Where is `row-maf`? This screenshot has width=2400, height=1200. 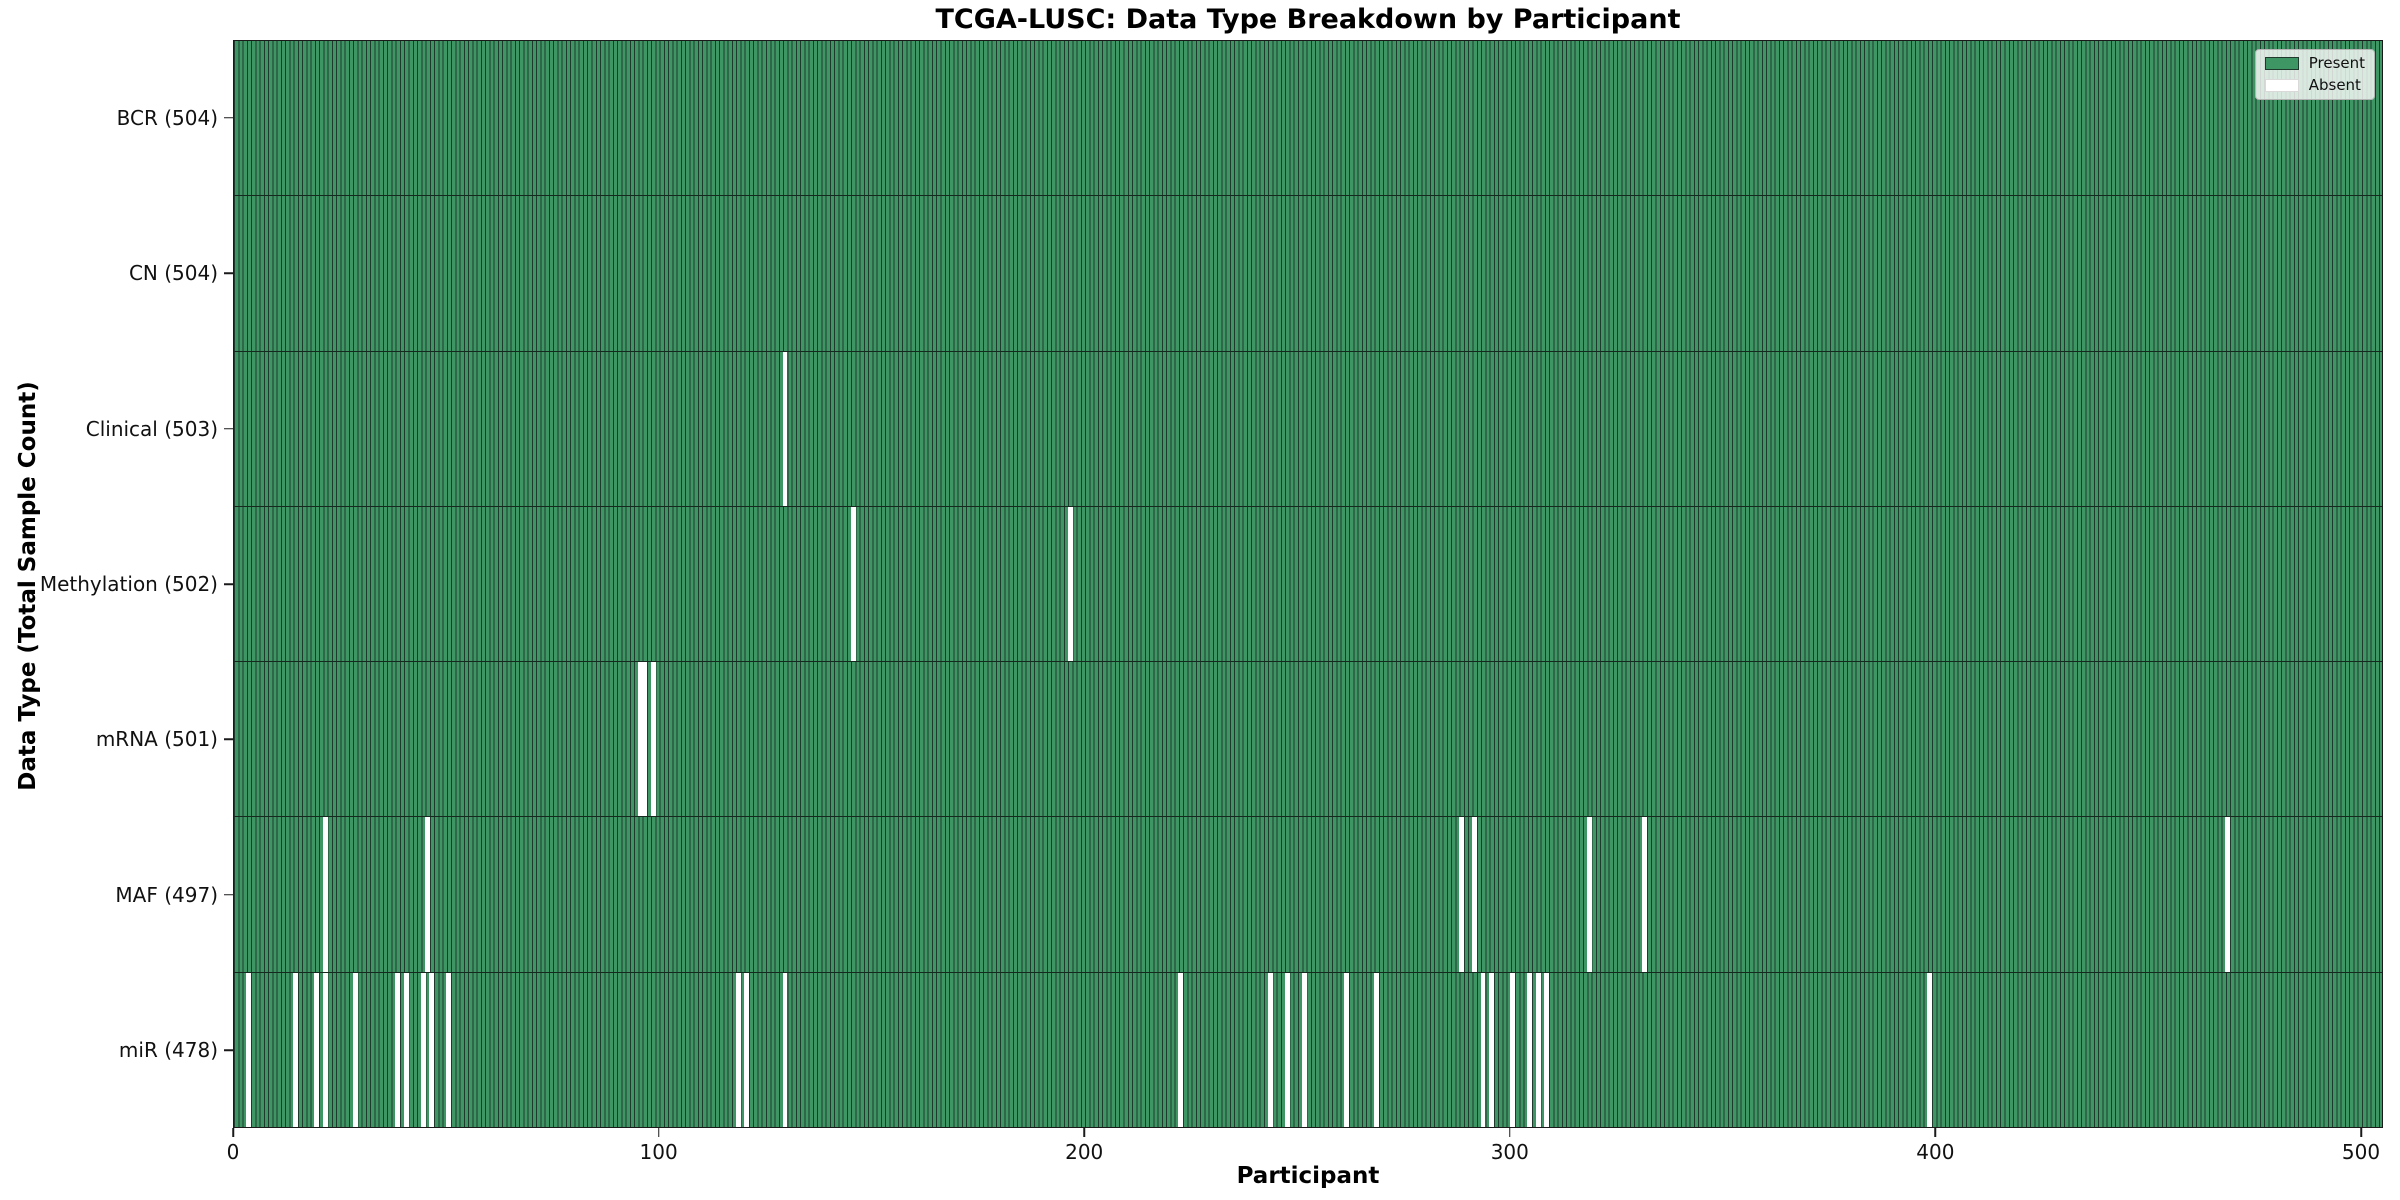
row-maf is located at coordinates (1308, 895).